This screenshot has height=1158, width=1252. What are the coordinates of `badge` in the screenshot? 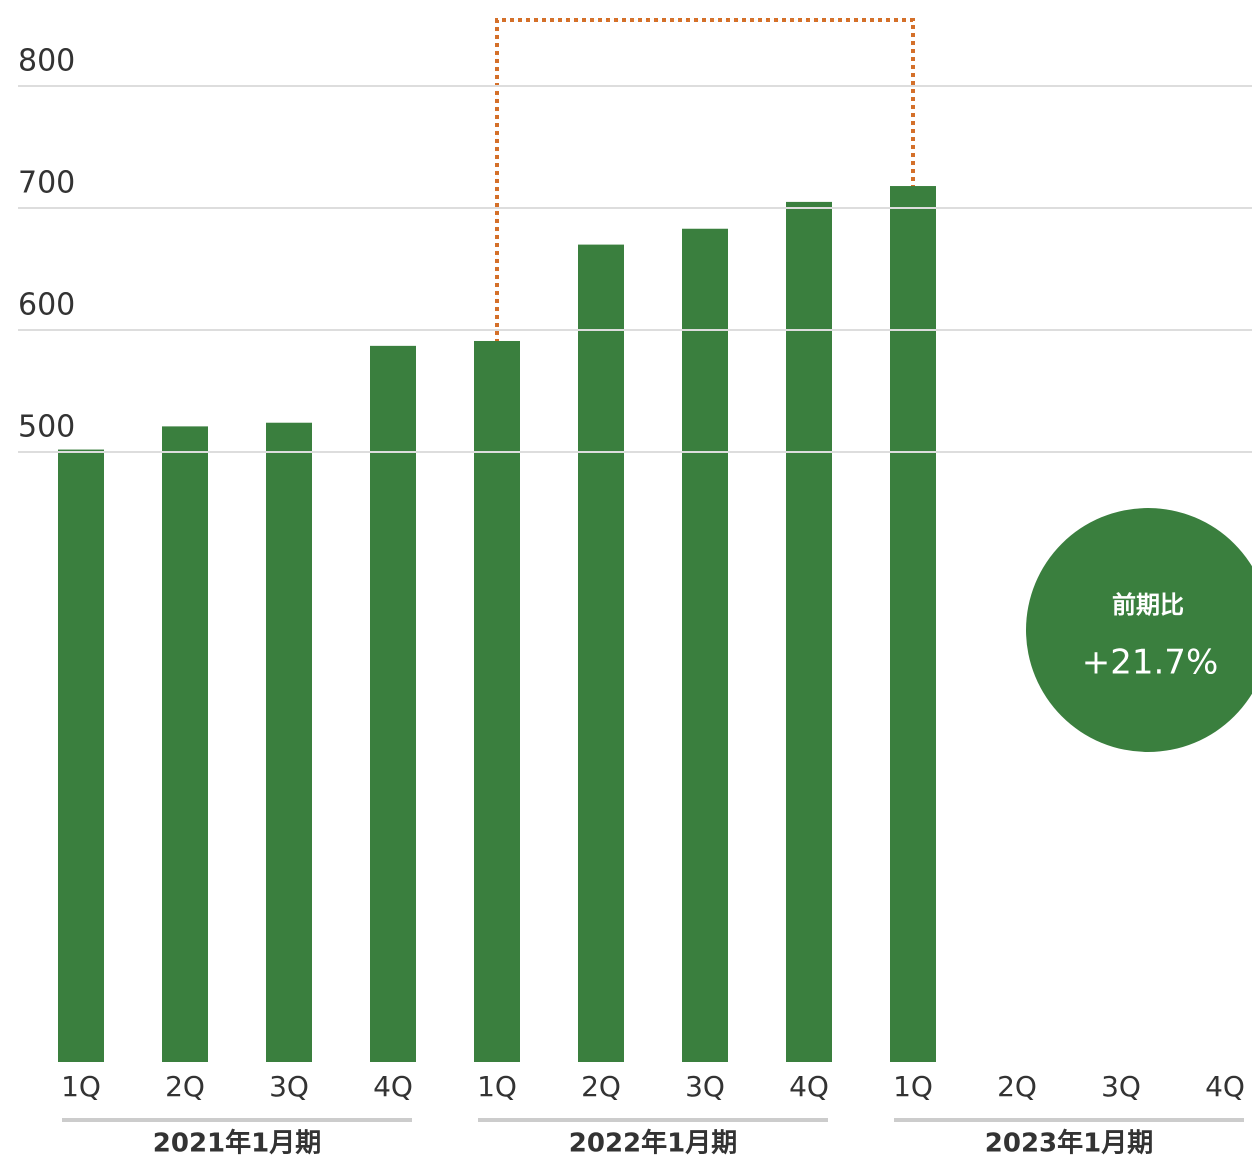 It's located at (1139, 630).